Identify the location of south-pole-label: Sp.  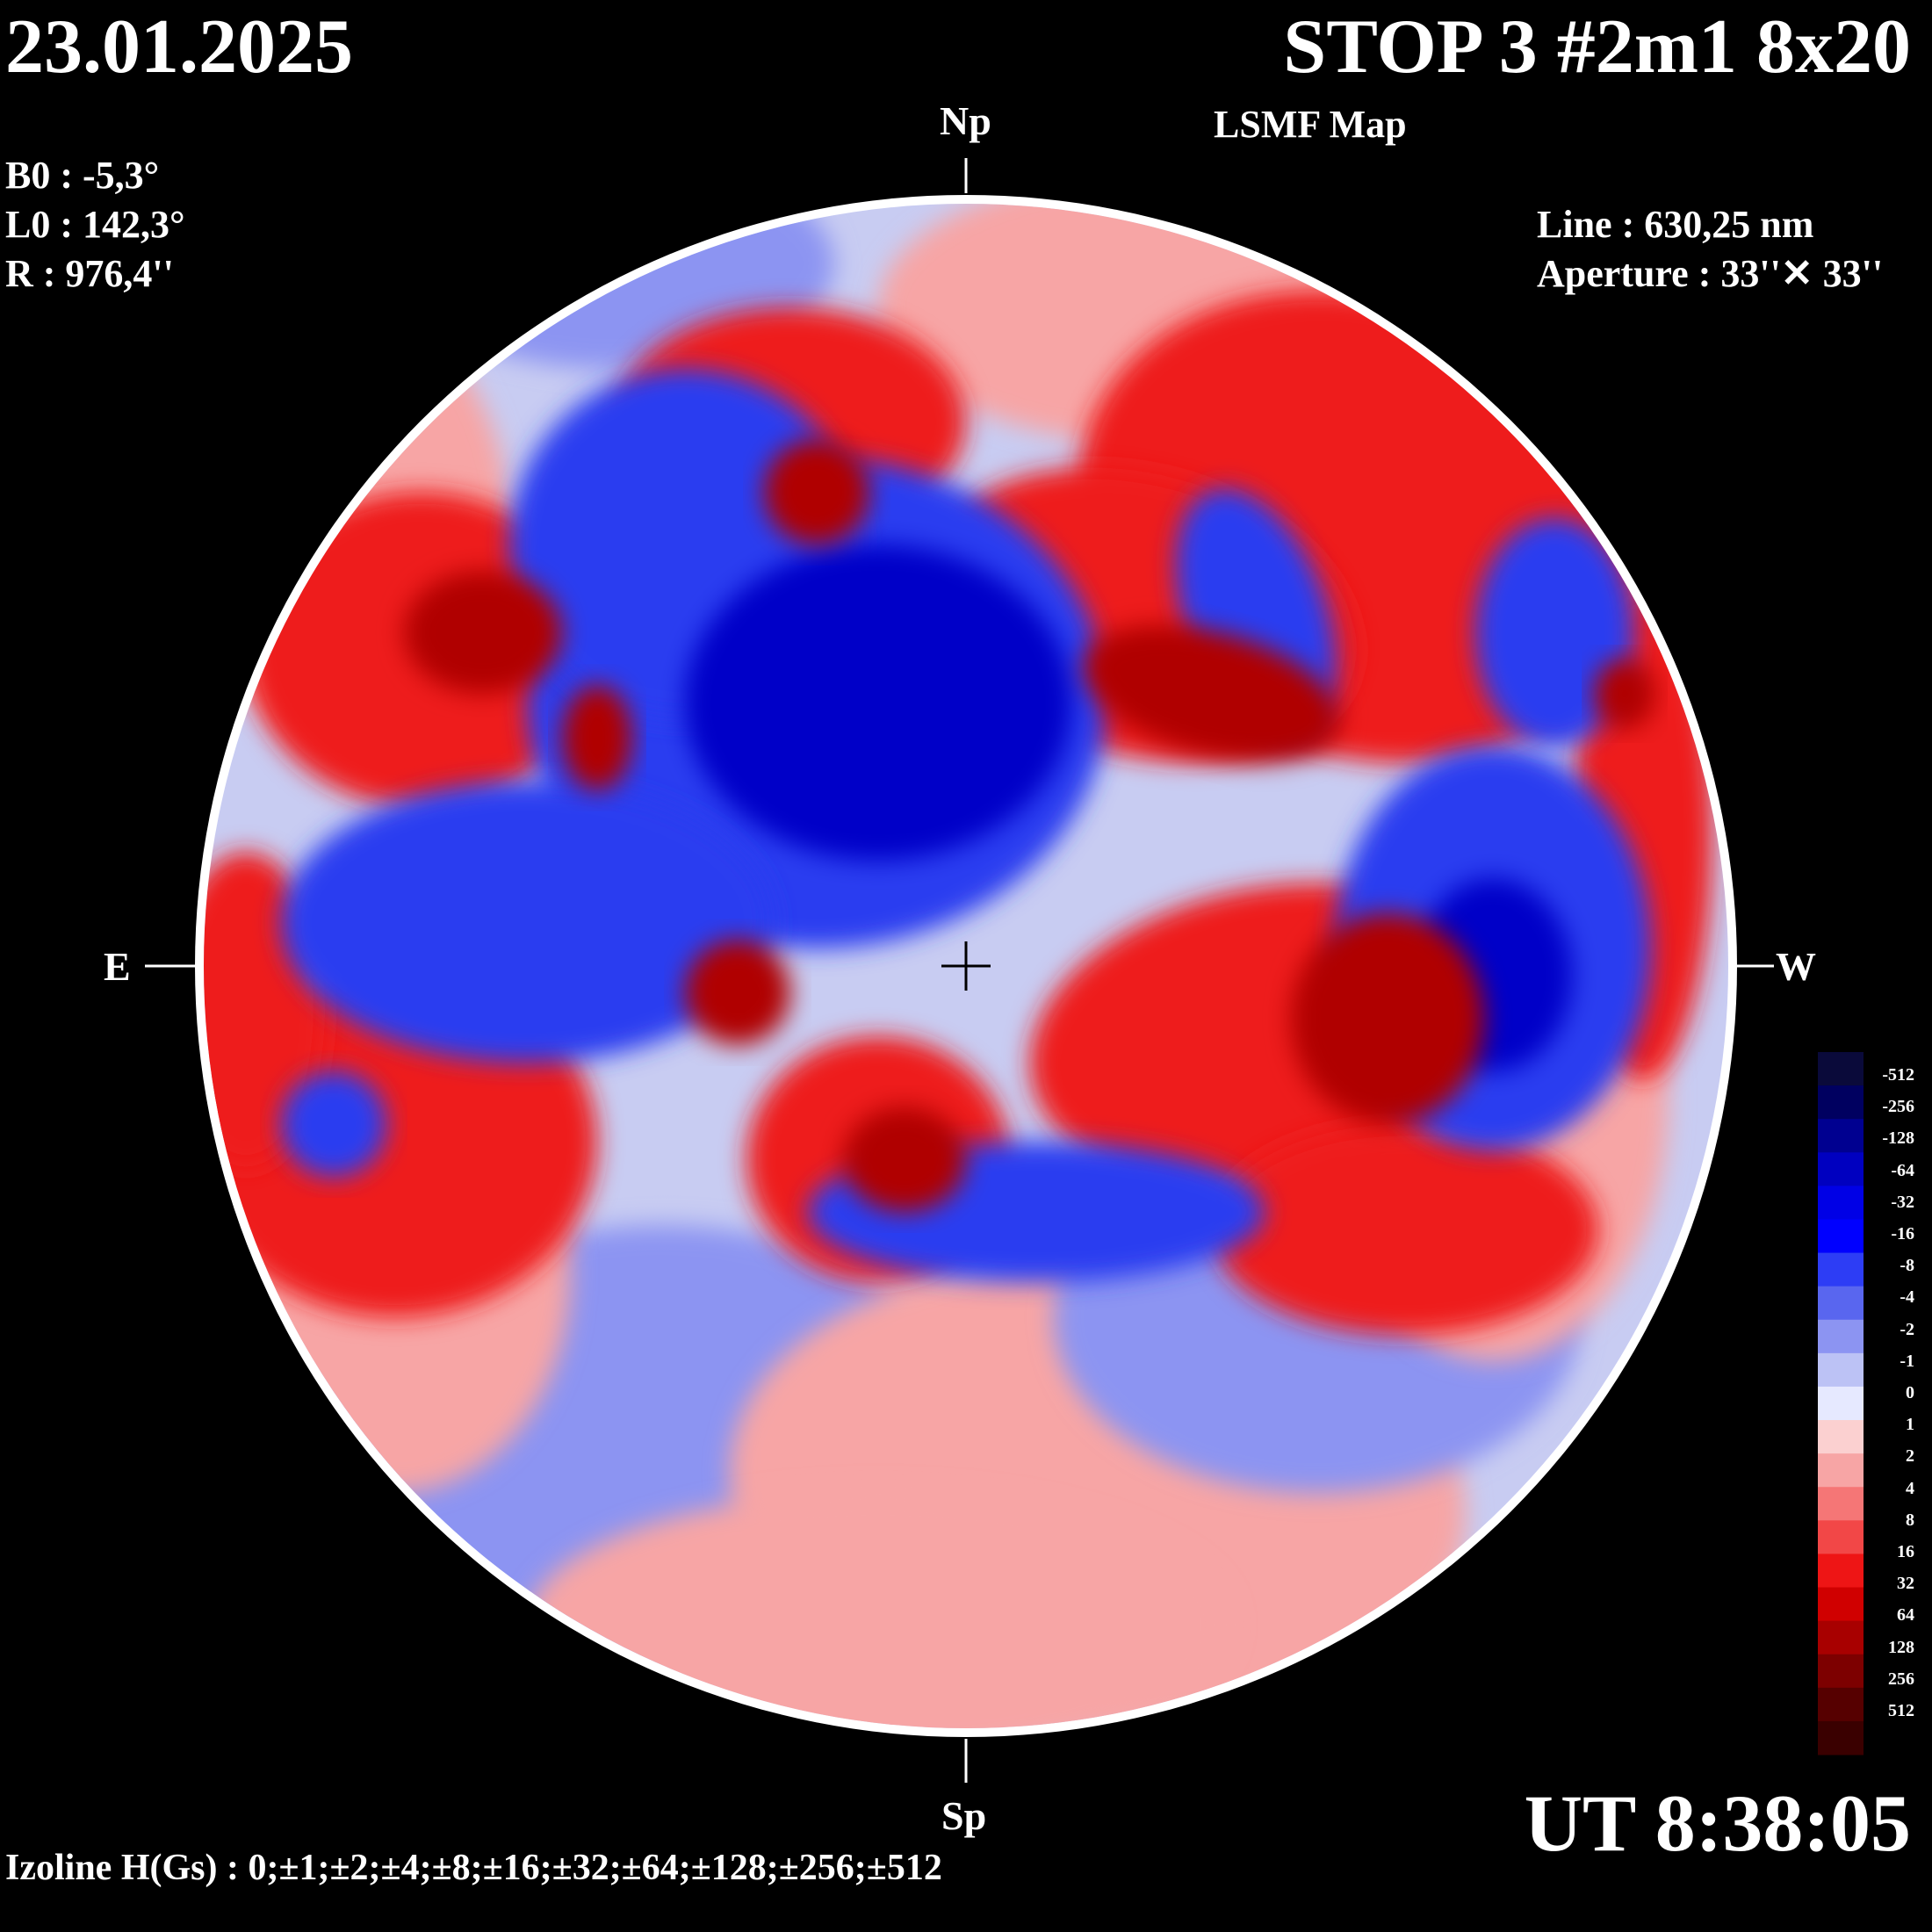
(964, 1816).